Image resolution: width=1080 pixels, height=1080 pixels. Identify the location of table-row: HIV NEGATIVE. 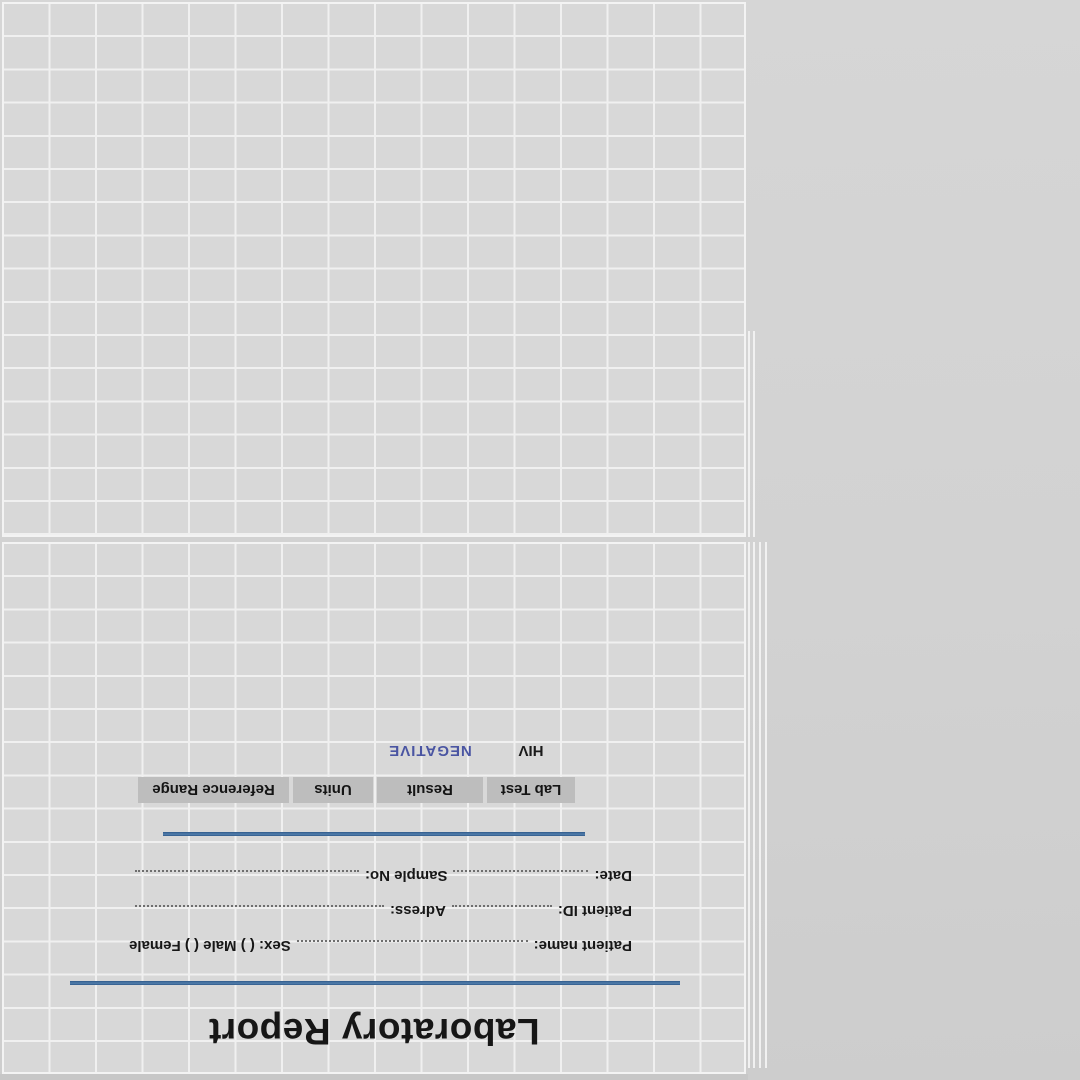
(356, 751).